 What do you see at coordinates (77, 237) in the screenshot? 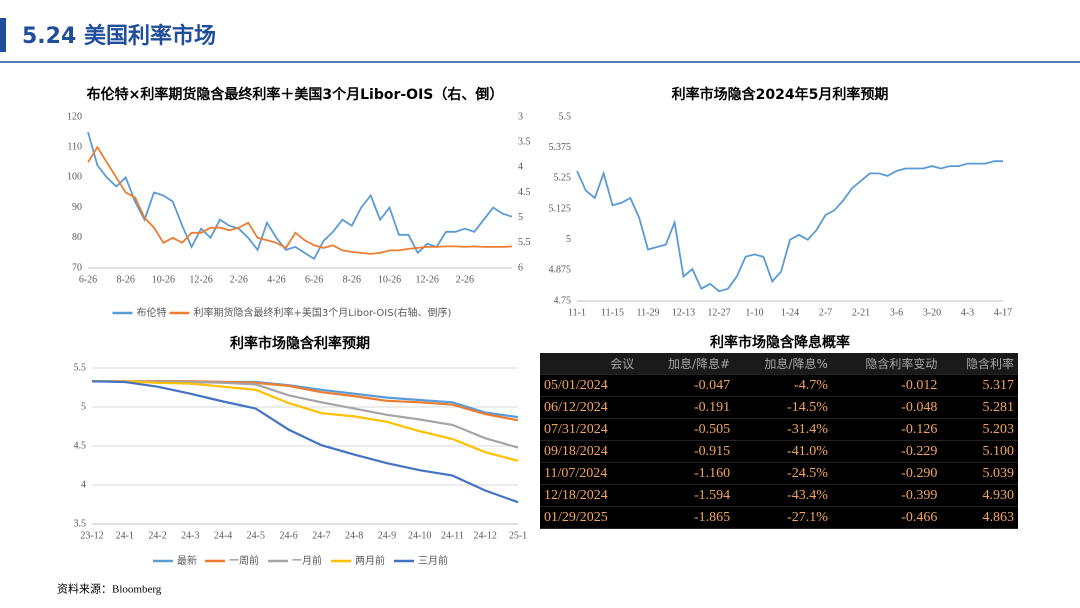
I see `y-tick-label: 80` at bounding box center [77, 237].